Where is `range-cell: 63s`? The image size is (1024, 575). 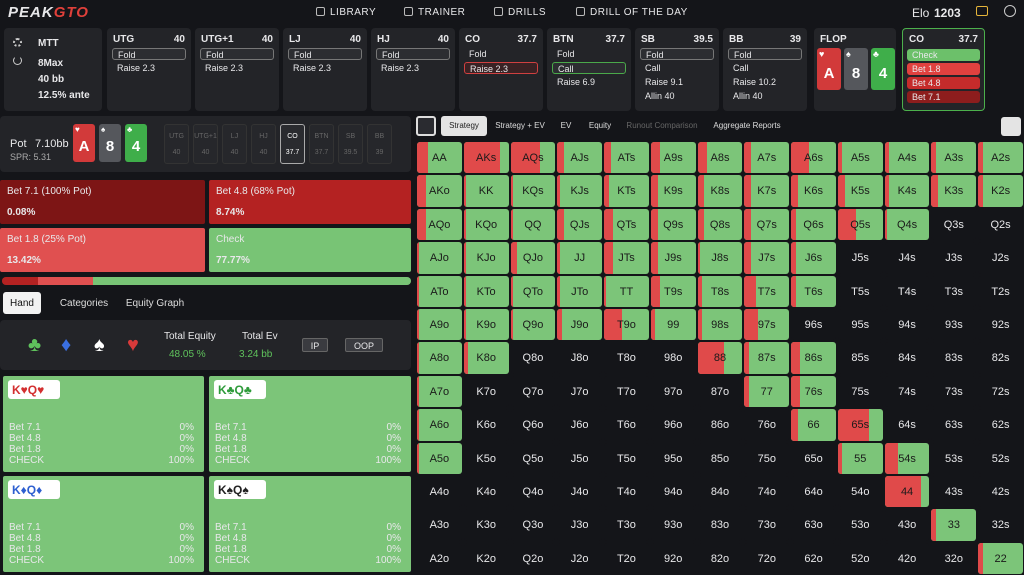 range-cell: 63s is located at coordinates (954, 425).